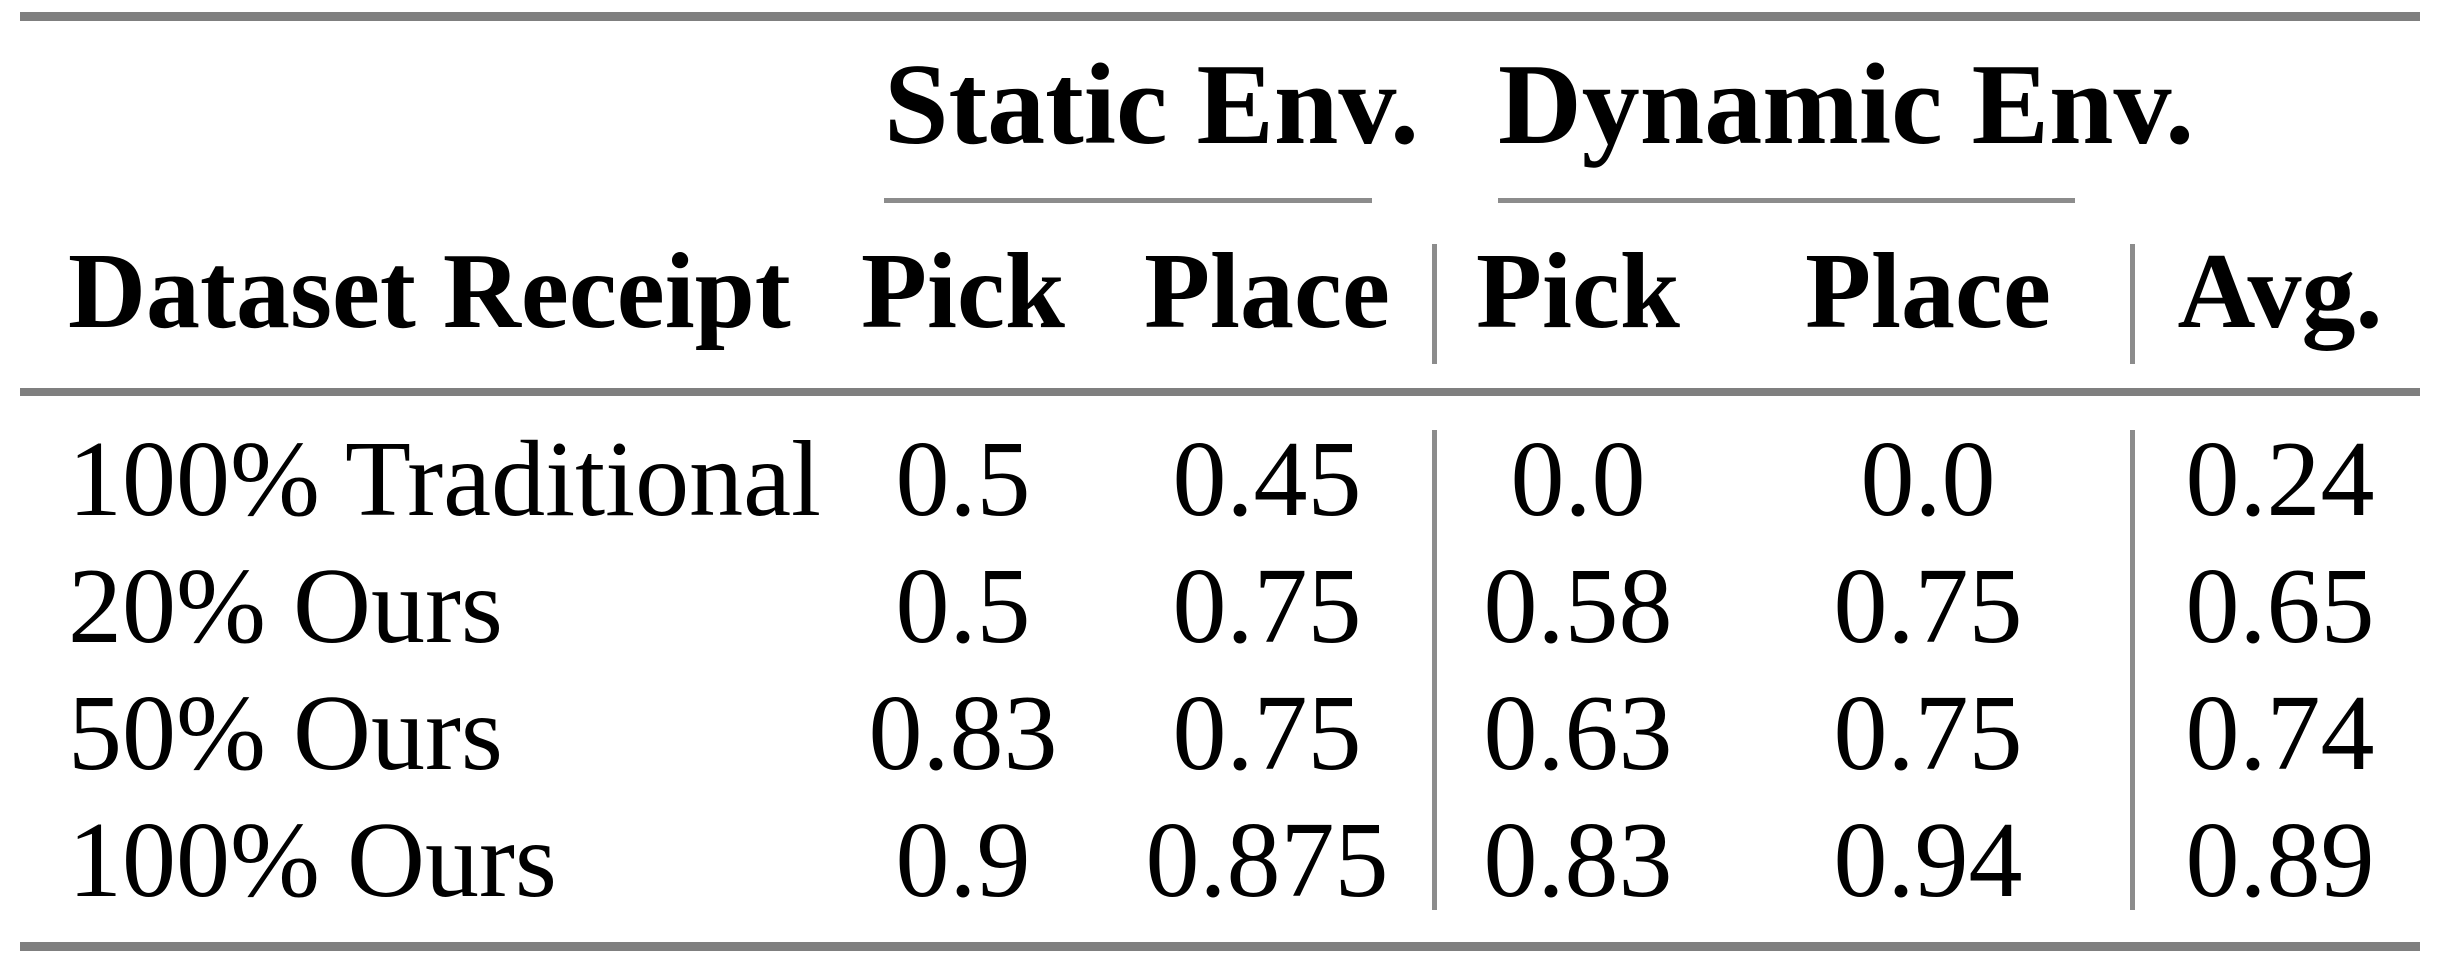 The width and height of the screenshot is (2440, 966). Describe the element at coordinates (2132, 304) in the screenshot. I see `separator-avg-header` at that location.